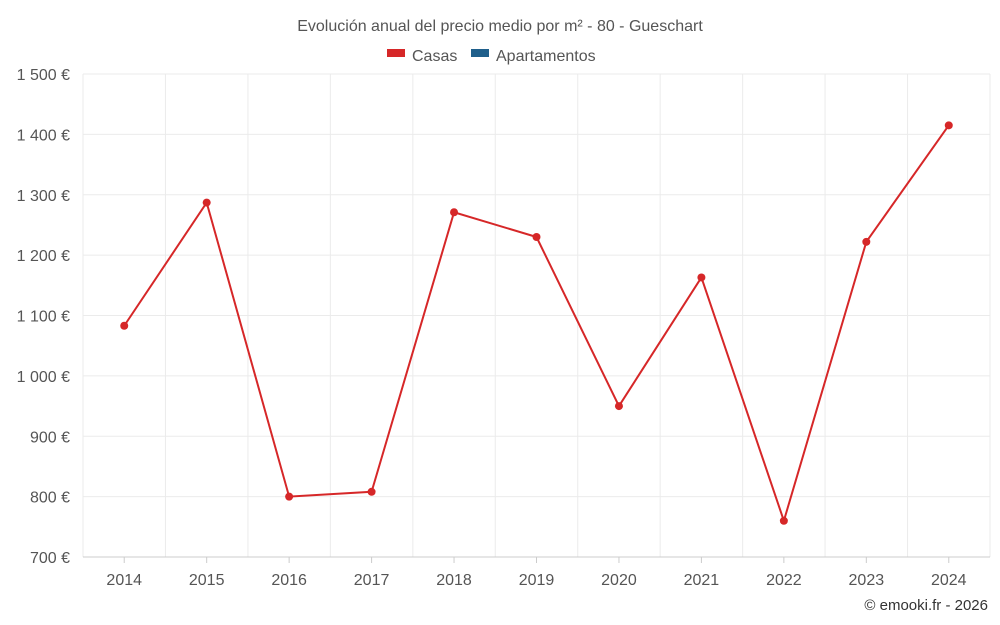  I want to click on x-tick-label: 2023, so click(867, 580).